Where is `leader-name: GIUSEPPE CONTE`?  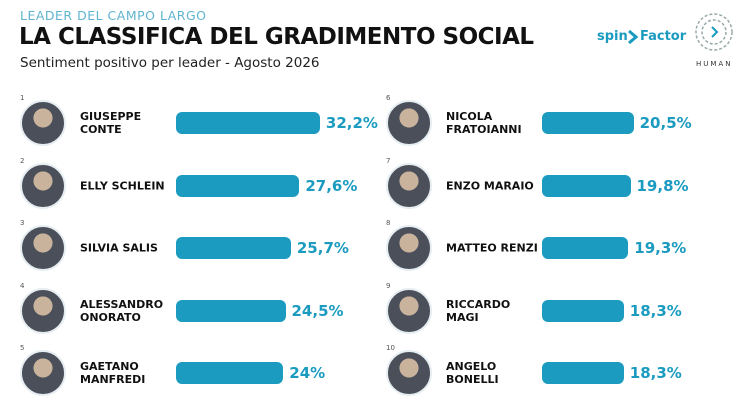 leader-name: GIUSEPPE CONTE is located at coordinates (111, 123).